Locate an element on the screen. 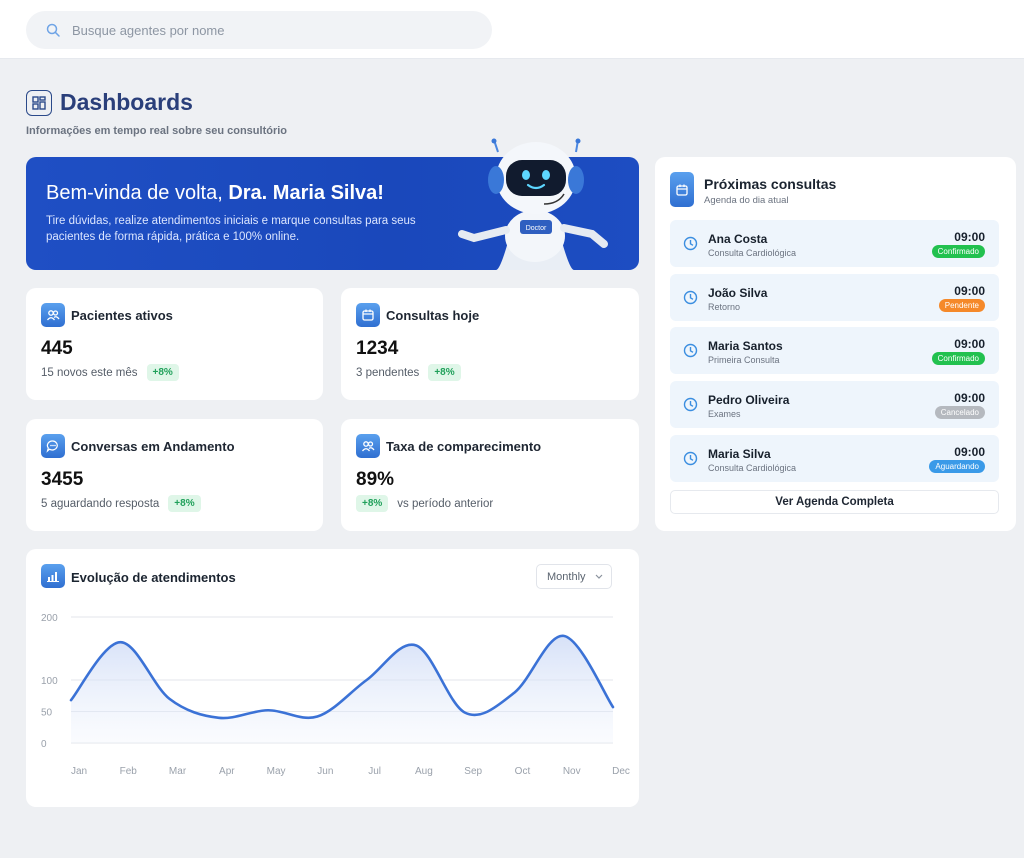  stat-note: 3 pendentes is located at coordinates (388, 372).